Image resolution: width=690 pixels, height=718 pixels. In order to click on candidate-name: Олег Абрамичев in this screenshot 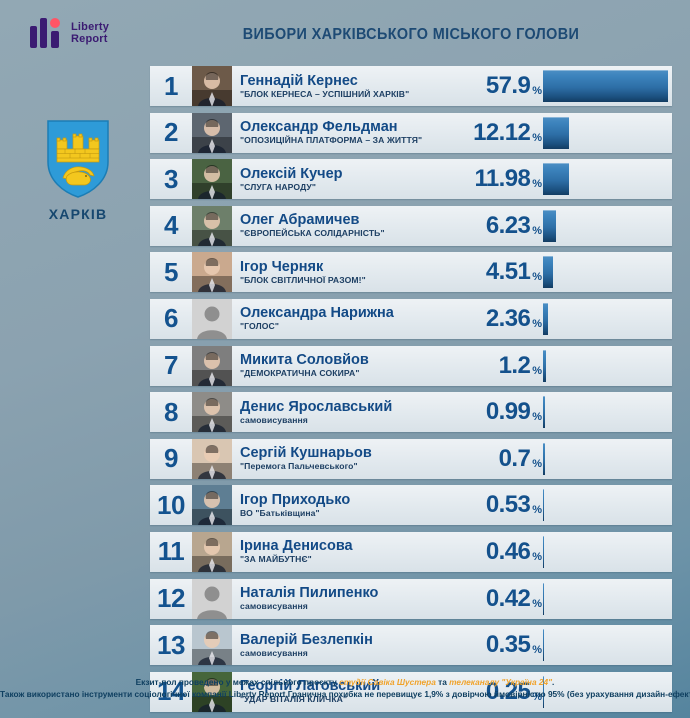, I will do `click(300, 220)`.